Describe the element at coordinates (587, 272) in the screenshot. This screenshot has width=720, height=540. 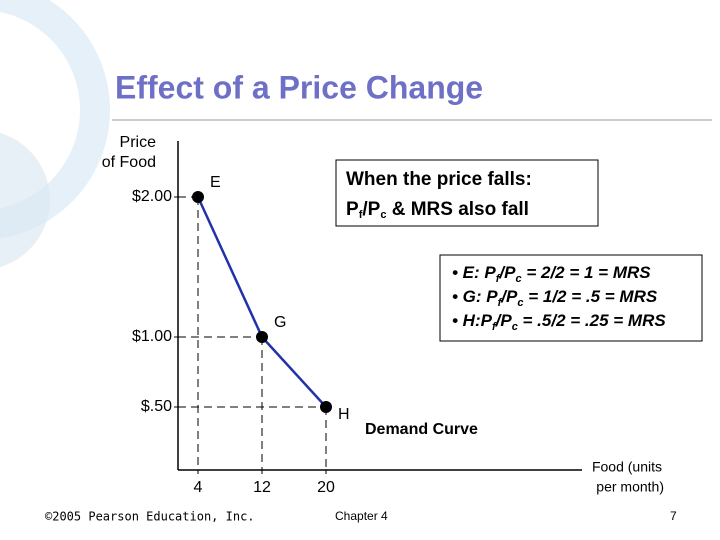
I see `callout-span: = 2/2 = 1 = MRS` at that location.